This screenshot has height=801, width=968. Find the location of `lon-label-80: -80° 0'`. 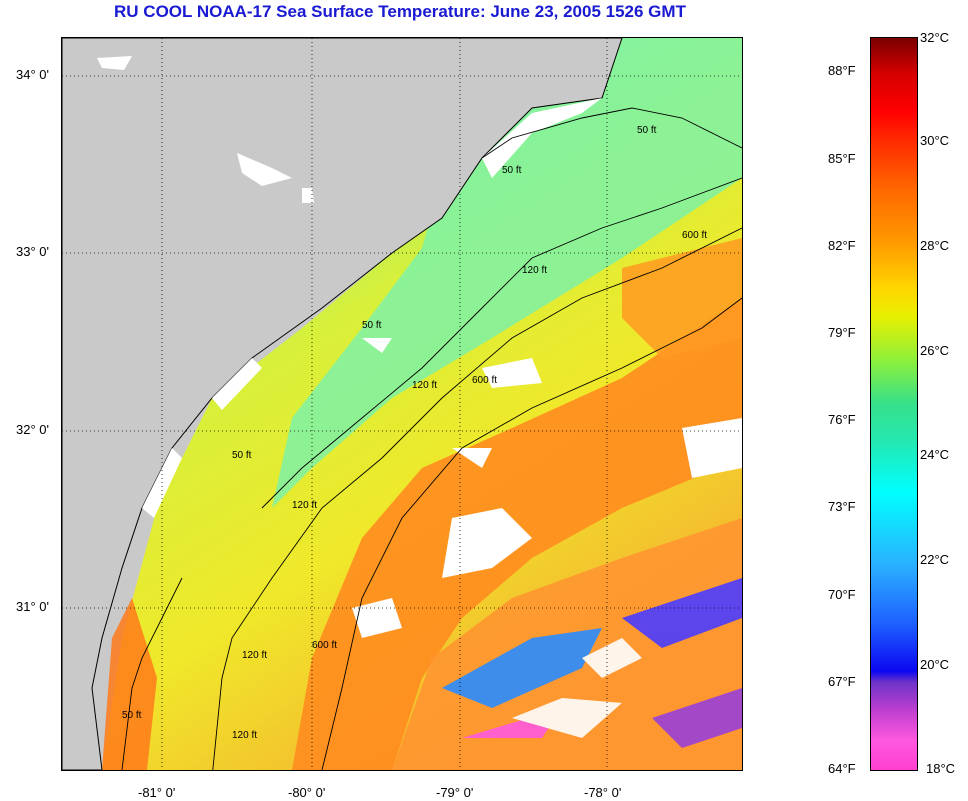

lon-label-80: -80° 0' is located at coordinates (307, 792).